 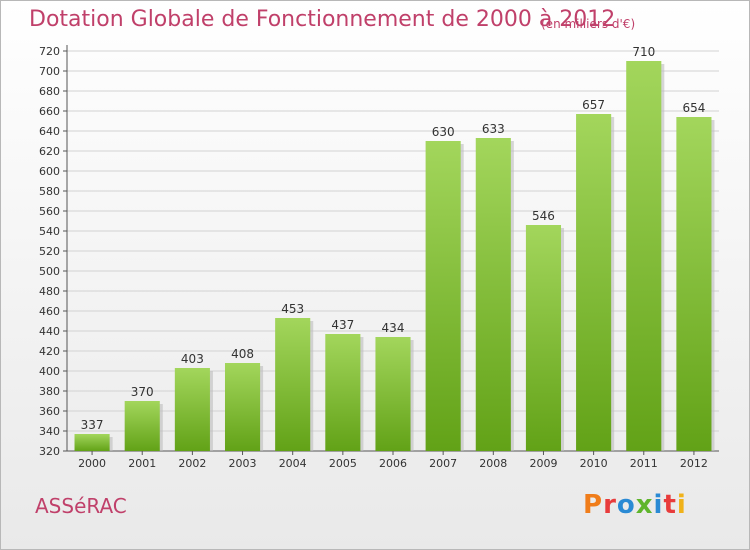 What do you see at coordinates (92, 463) in the screenshot?
I see `x-tick-label: 2000` at bounding box center [92, 463].